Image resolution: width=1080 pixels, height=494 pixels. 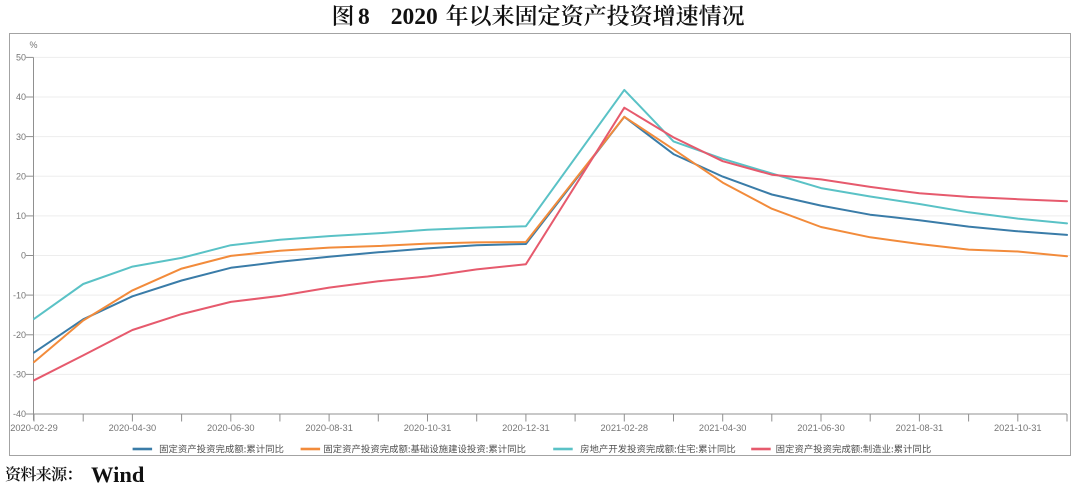 I want to click on svg-text: 2021-02-28, so click(x=625, y=428).